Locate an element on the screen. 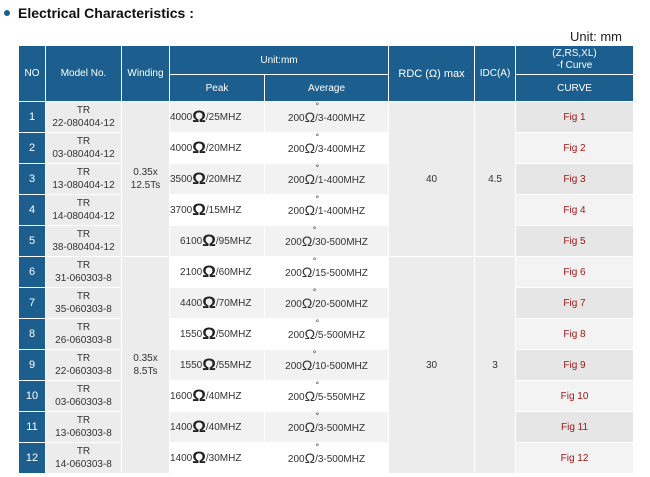 The width and height of the screenshot is (650, 477). curve-link: Fig 10 is located at coordinates (575, 396).